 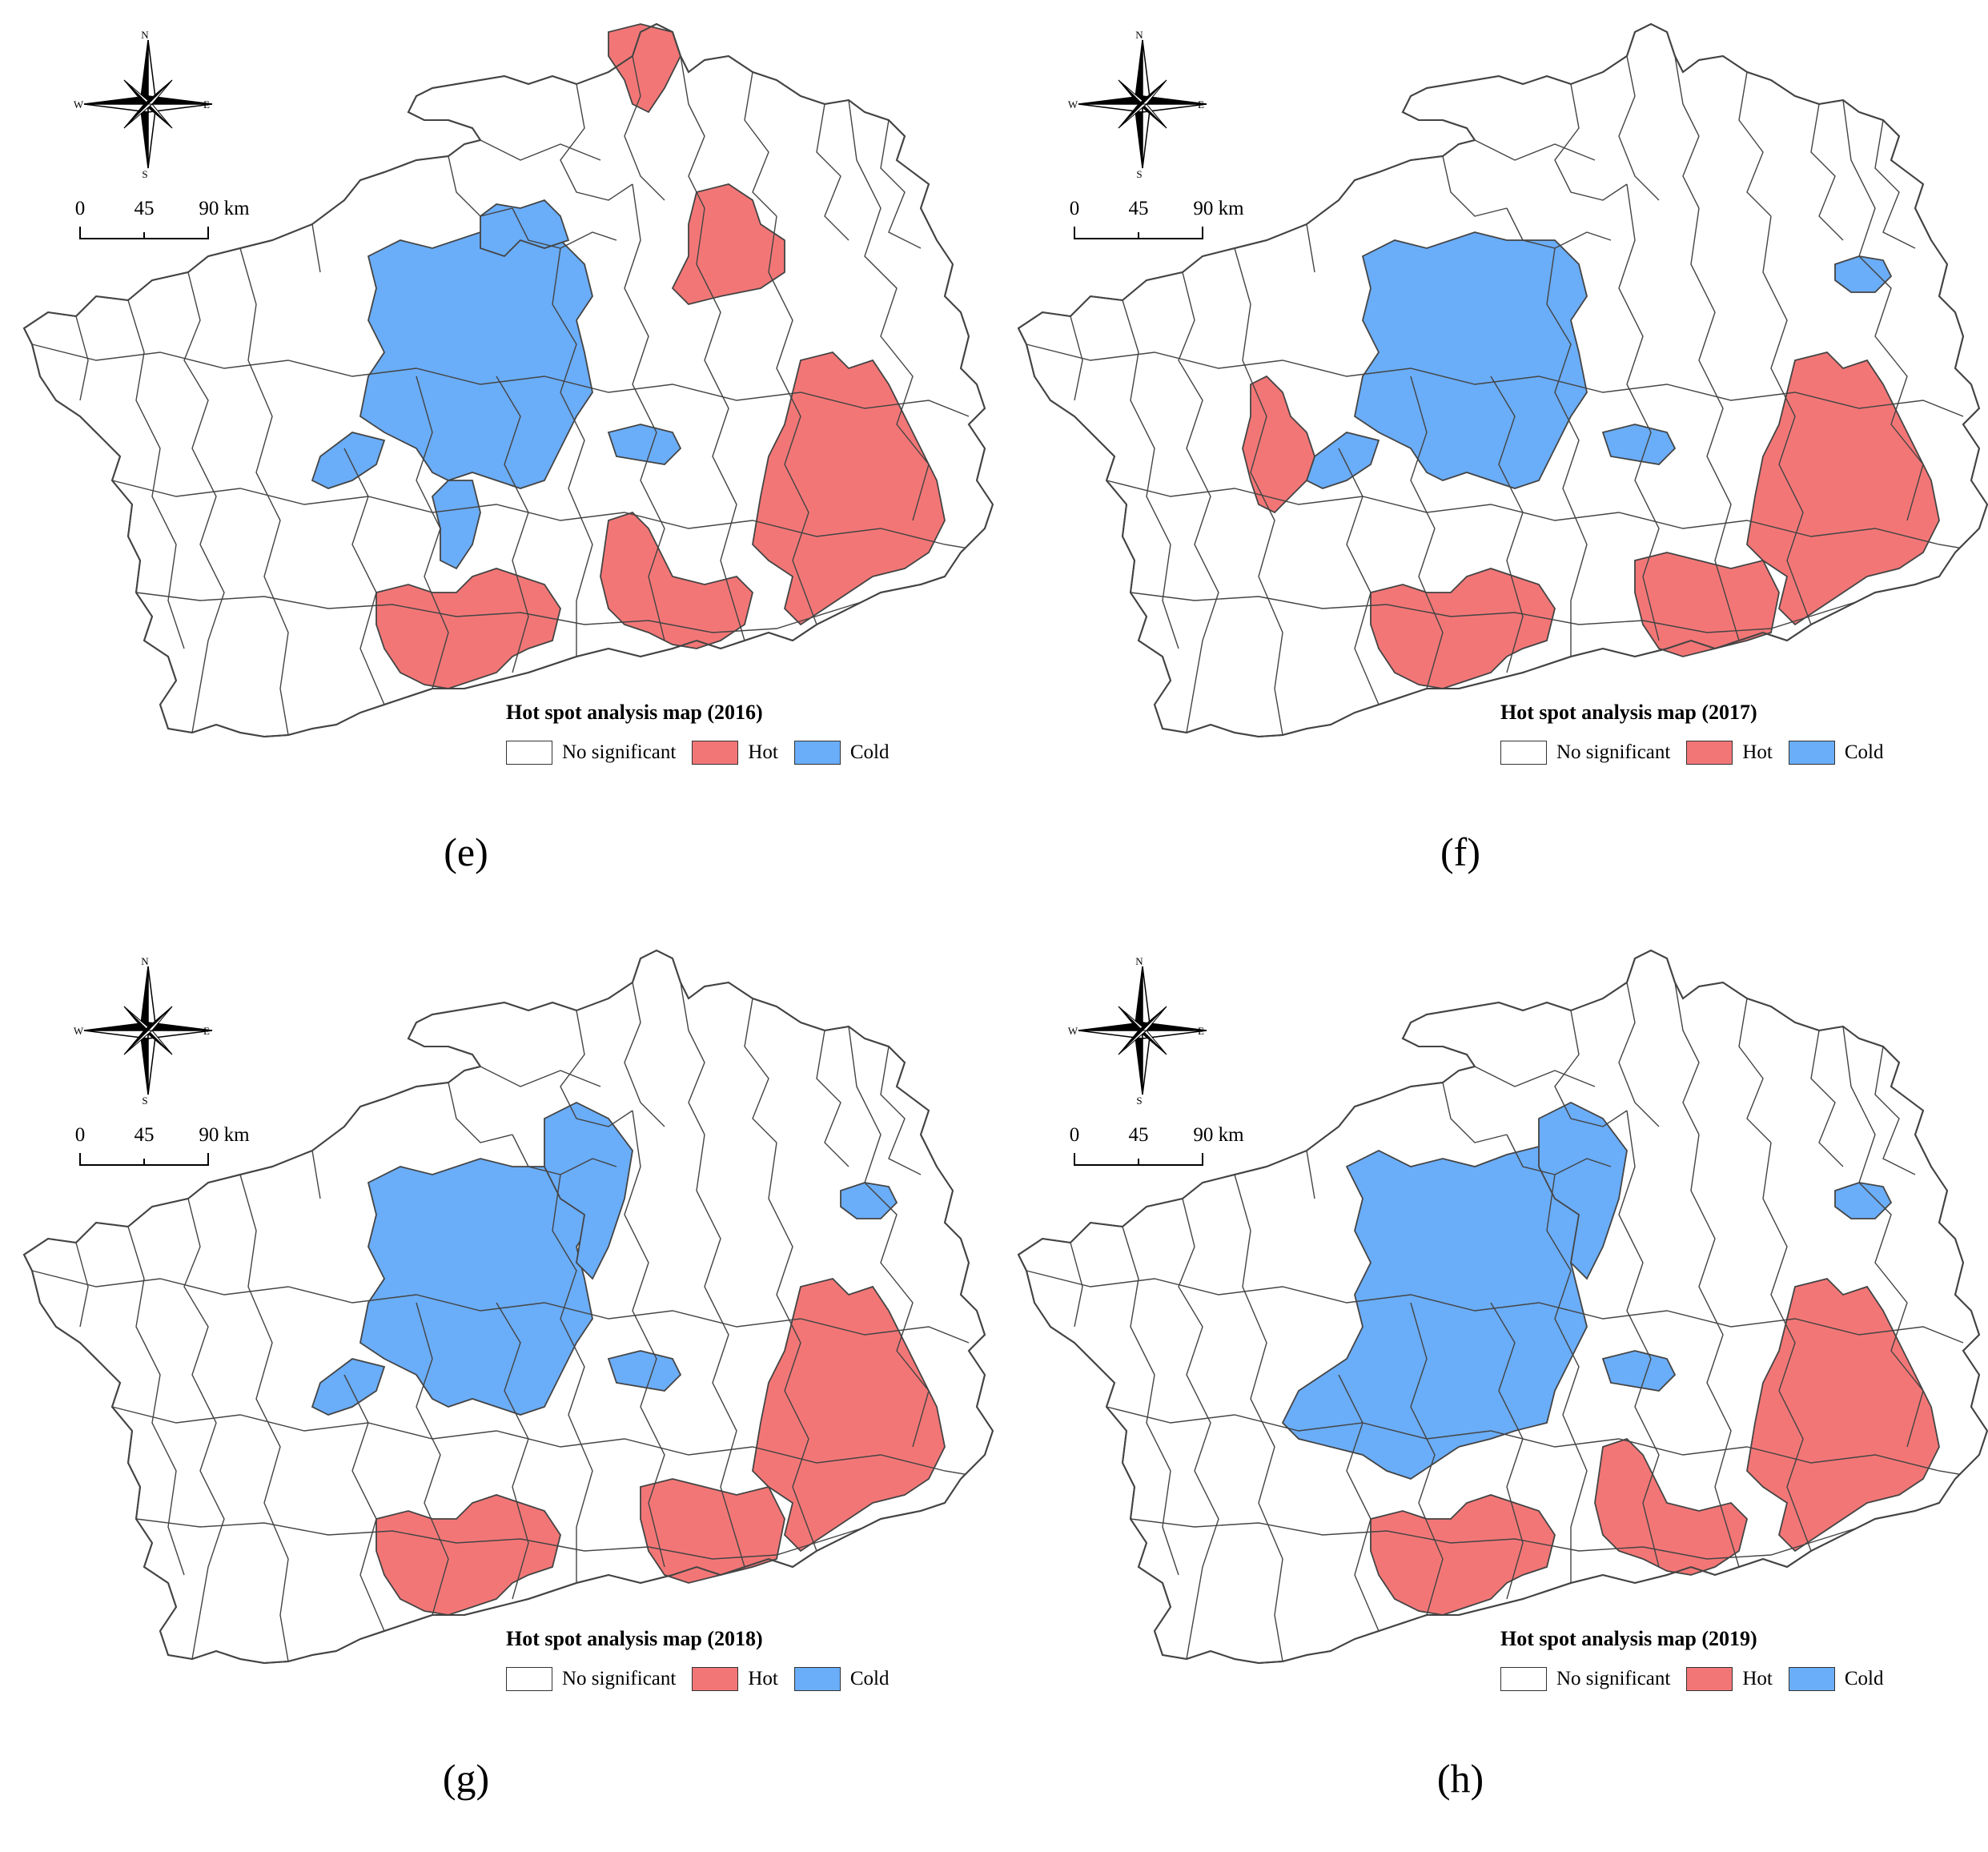 I want to click on panel-label: (g), so click(x=466, y=1778).